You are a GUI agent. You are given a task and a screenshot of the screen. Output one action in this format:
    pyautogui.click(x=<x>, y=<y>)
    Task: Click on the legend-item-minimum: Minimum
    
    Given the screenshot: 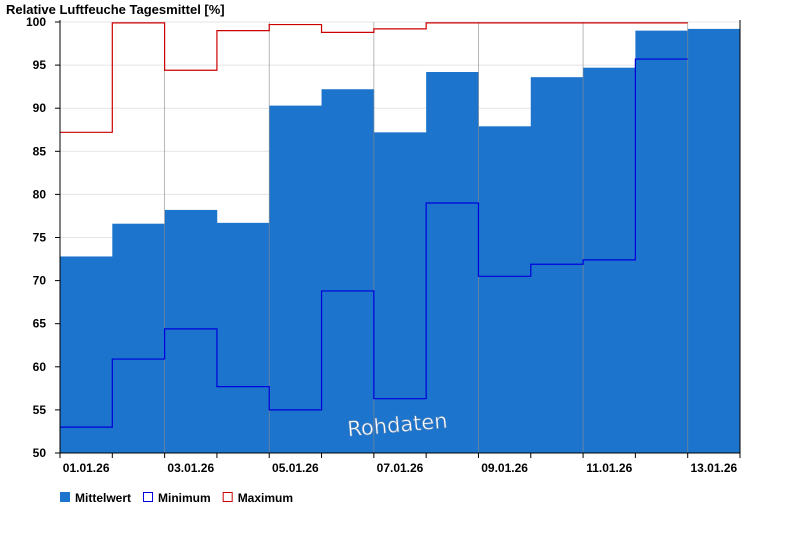 What is the action you would take?
    pyautogui.click(x=177, y=498)
    